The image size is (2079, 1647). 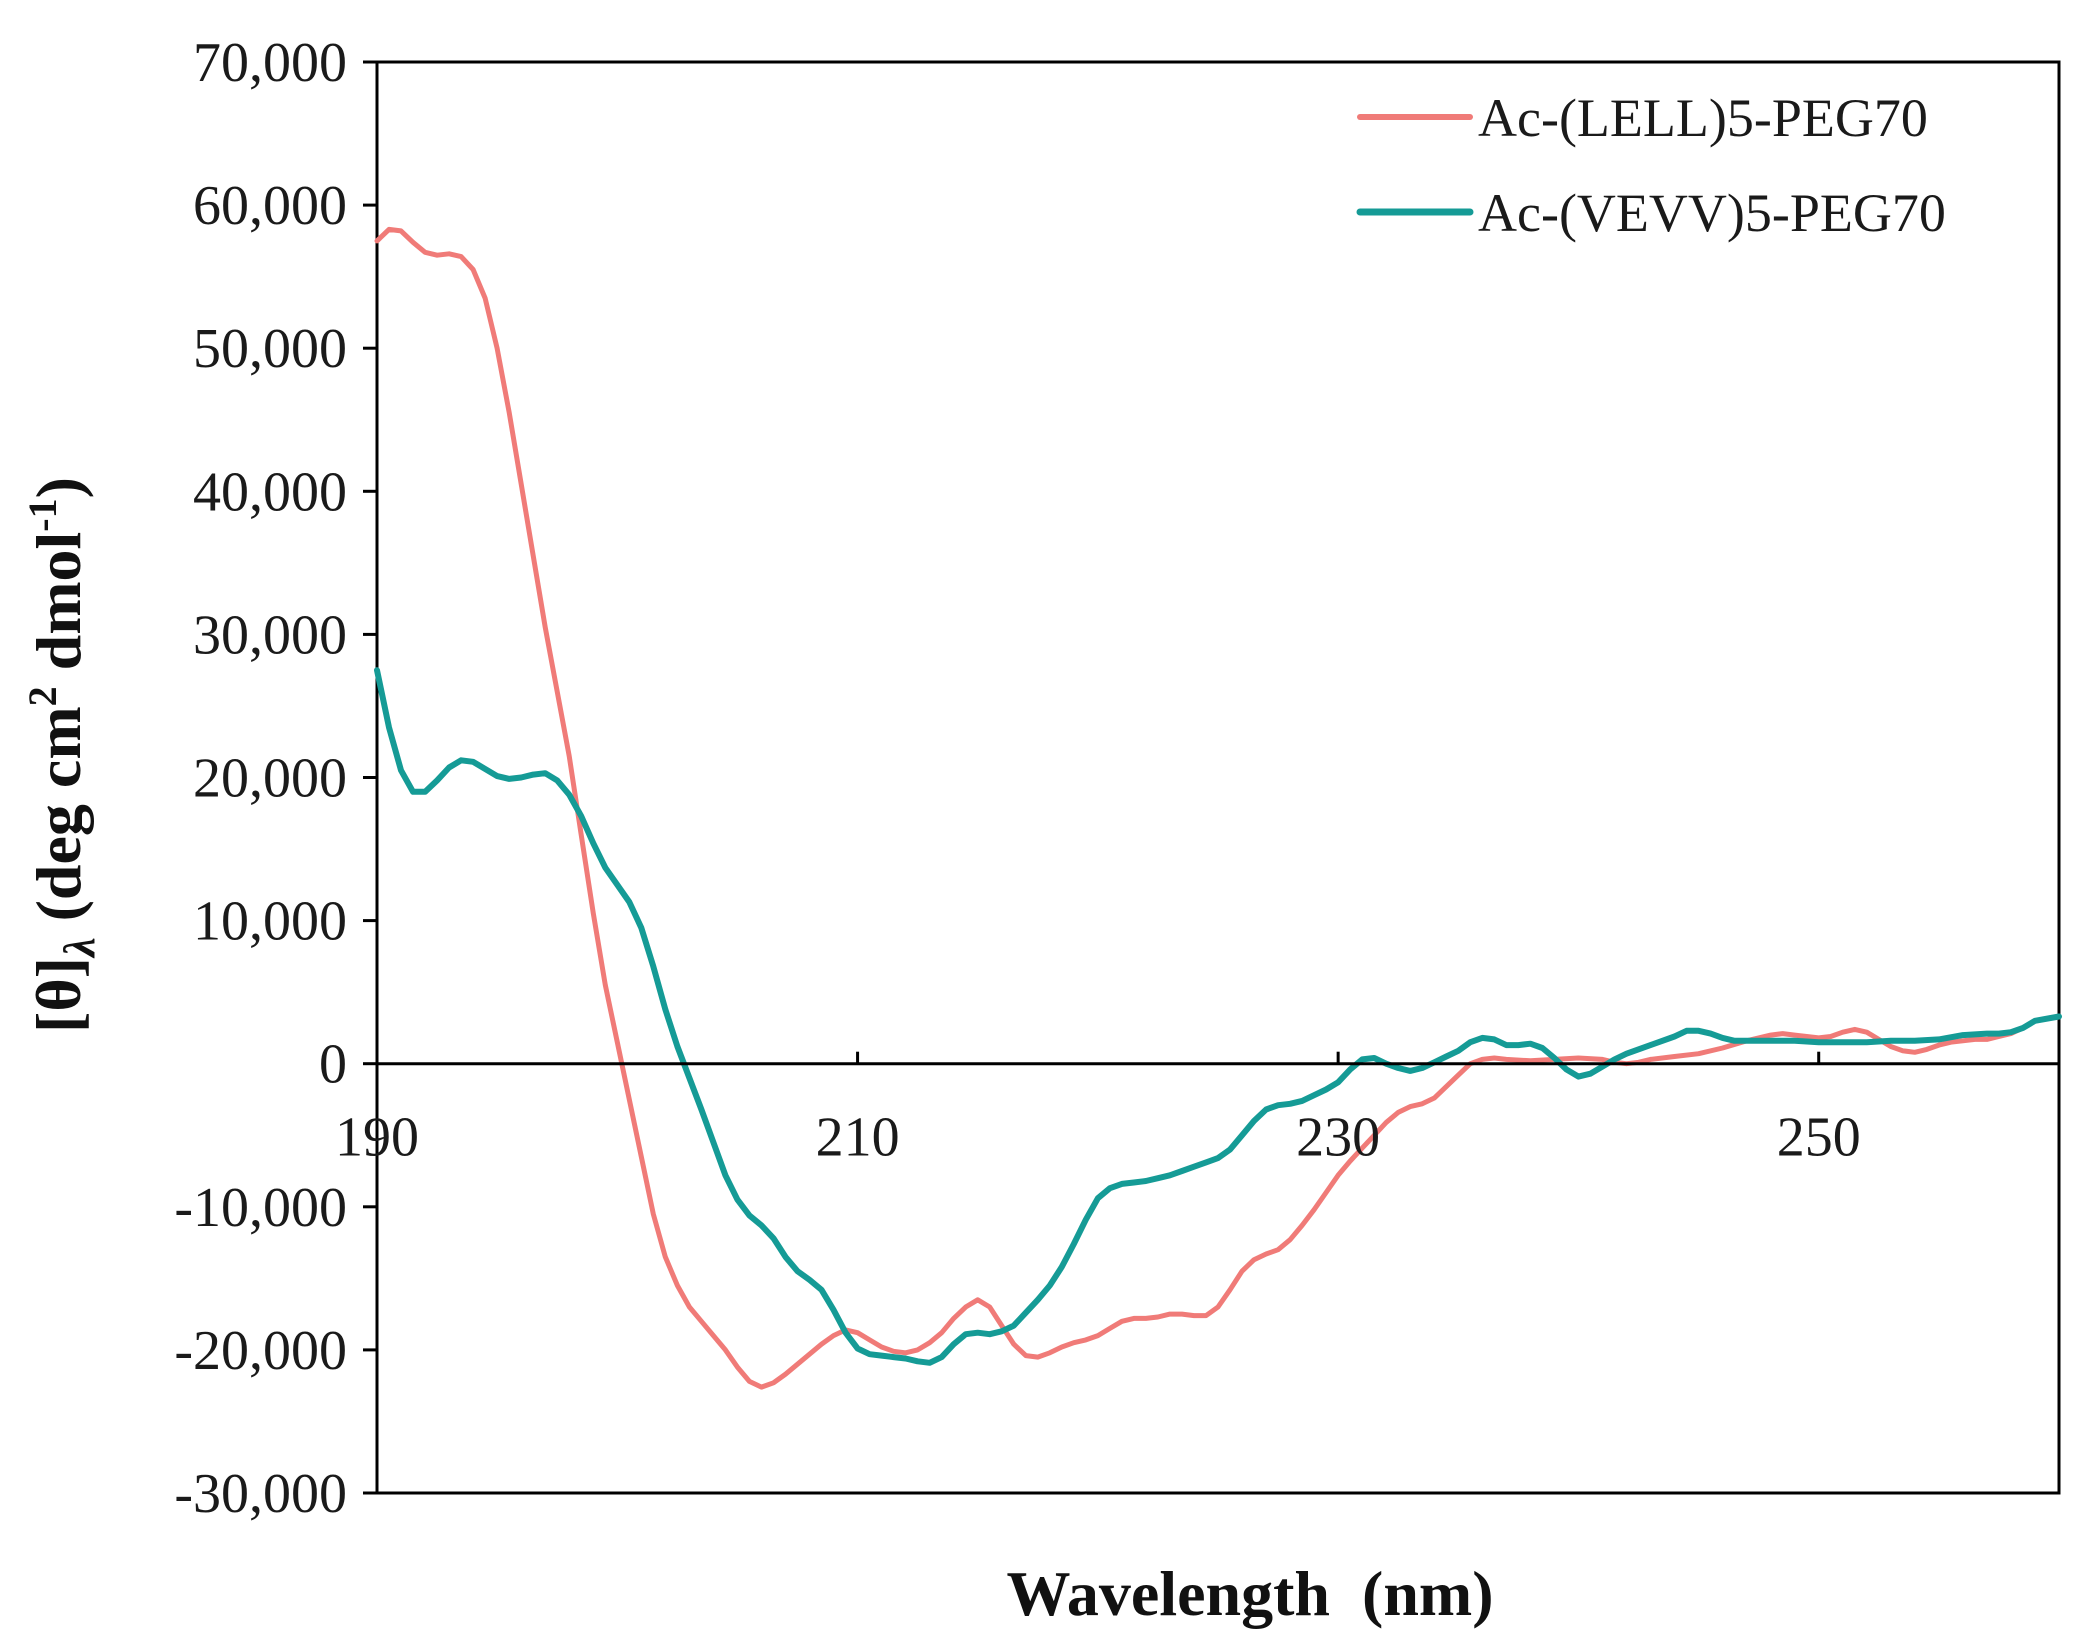 I want to click on y-axis-unit-sup1: 2, so click(x=42, y=696).